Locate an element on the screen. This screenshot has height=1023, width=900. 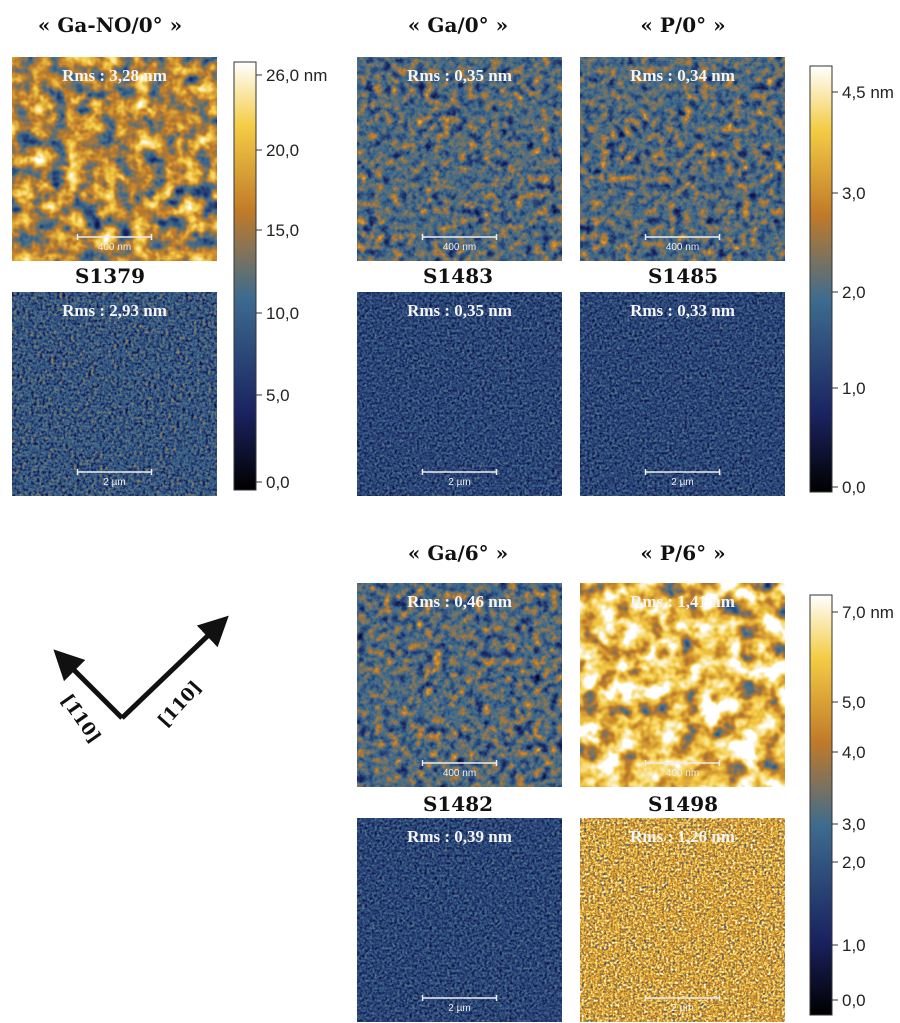
sample-label: S1379 is located at coordinates (110, 276).